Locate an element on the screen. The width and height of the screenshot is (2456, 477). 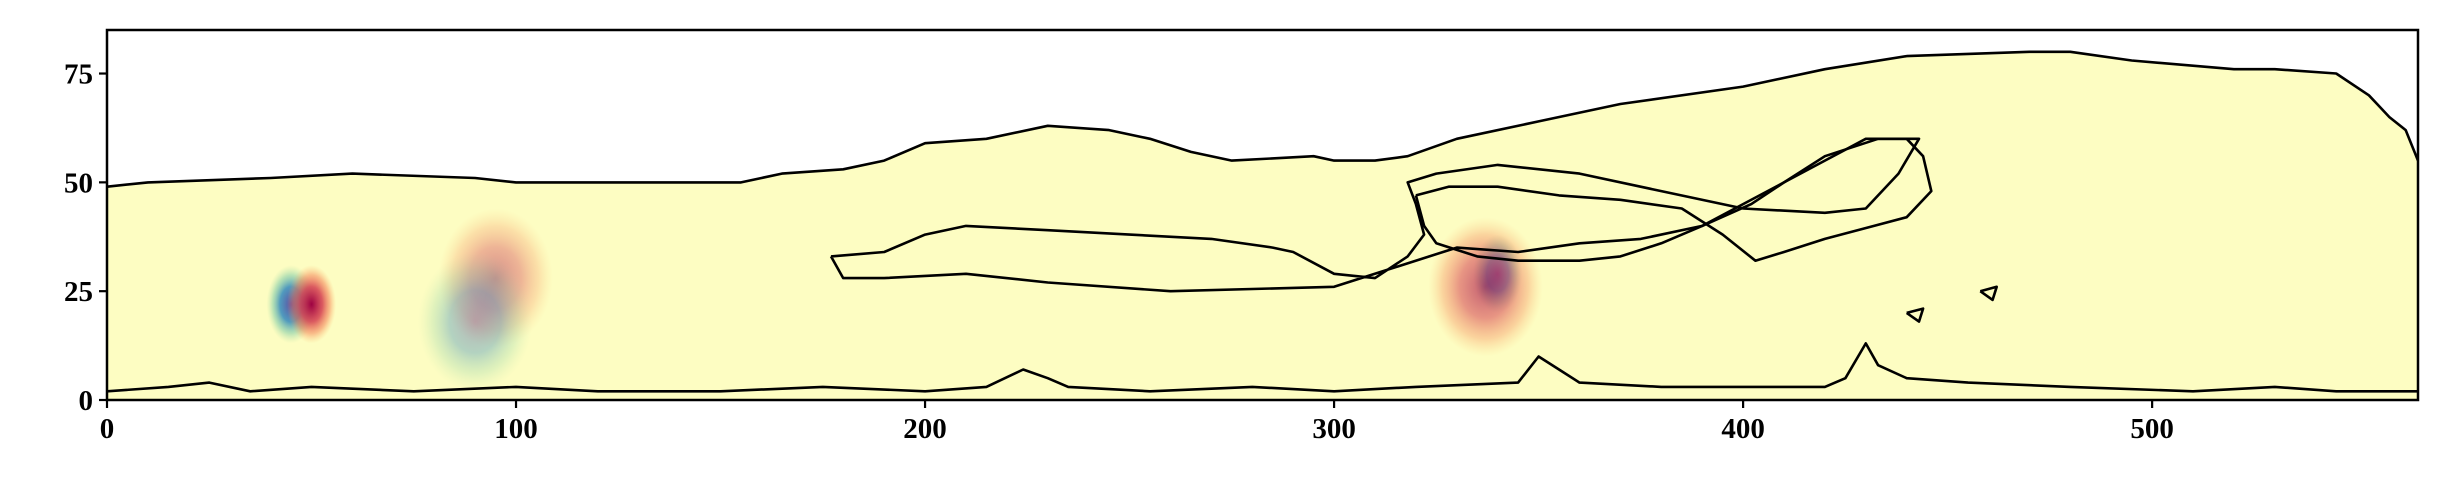
y-tick-label-0: 0 is located at coordinates (86, 401).